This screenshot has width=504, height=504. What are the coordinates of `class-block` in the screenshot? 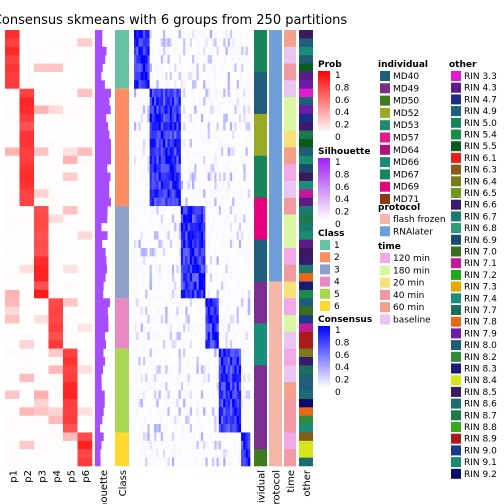 It's located at (122, 252).